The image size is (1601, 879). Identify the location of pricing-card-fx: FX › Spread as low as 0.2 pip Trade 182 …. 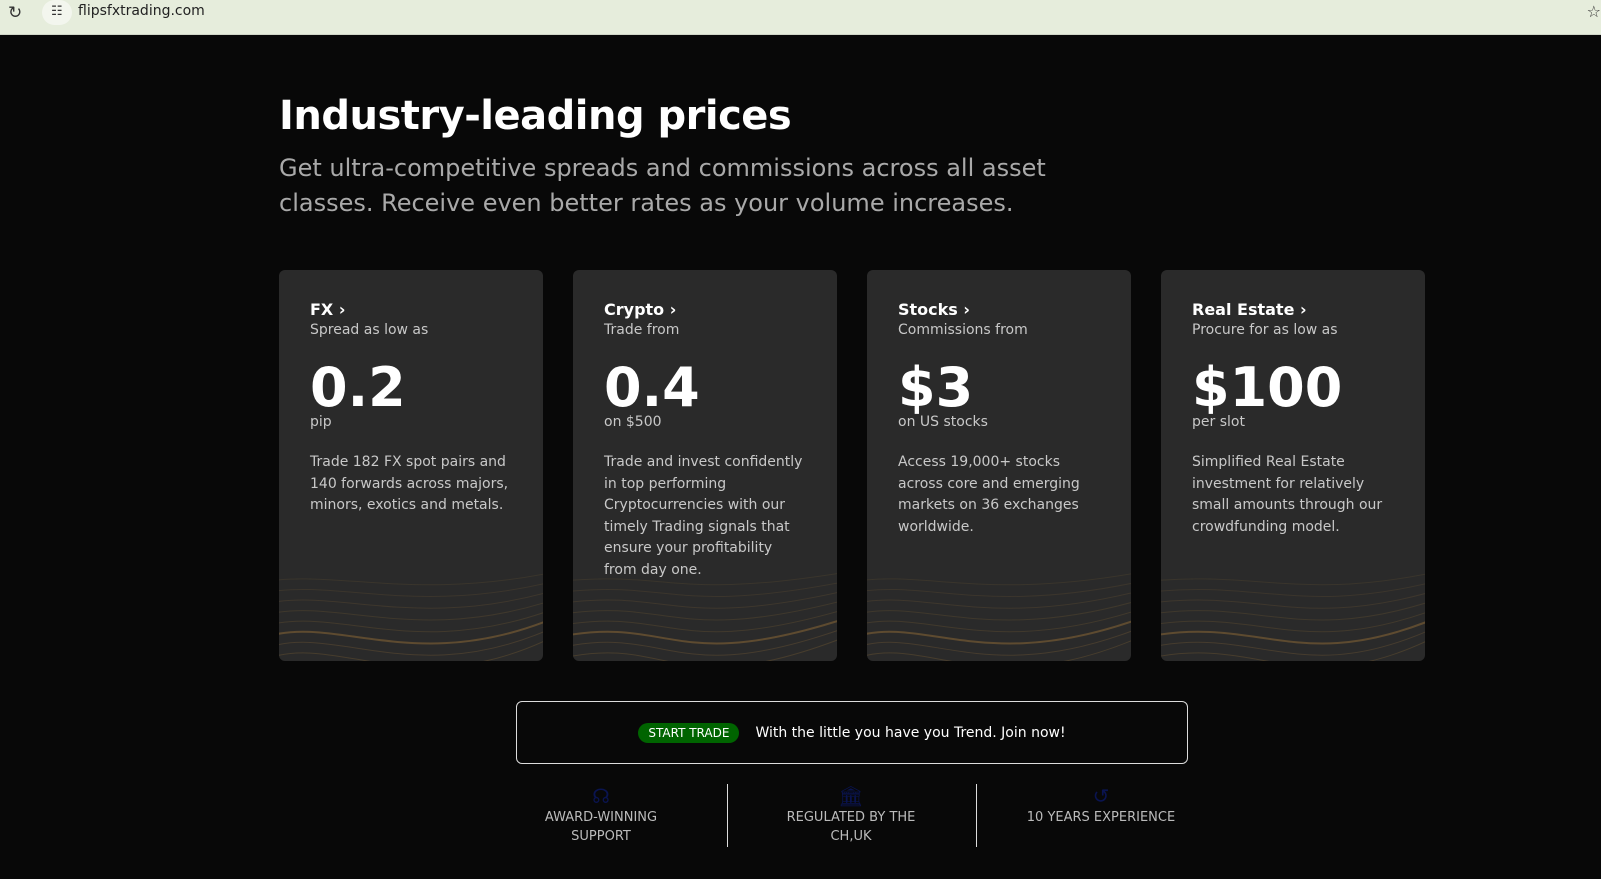
(411, 465).